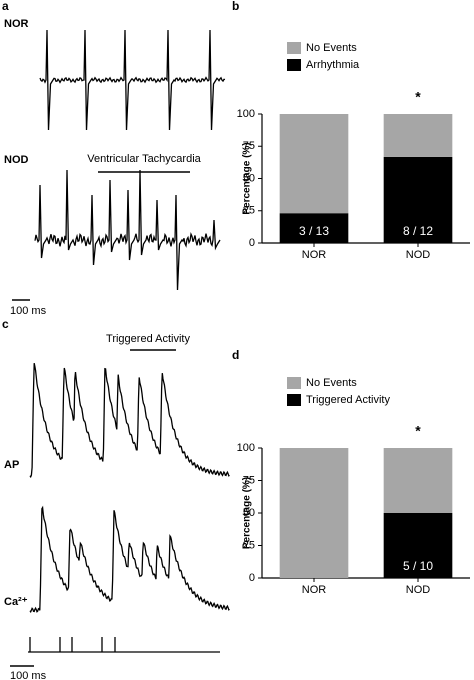  What do you see at coordinates (5, 324) in the screenshot?
I see `panel-label: c` at bounding box center [5, 324].